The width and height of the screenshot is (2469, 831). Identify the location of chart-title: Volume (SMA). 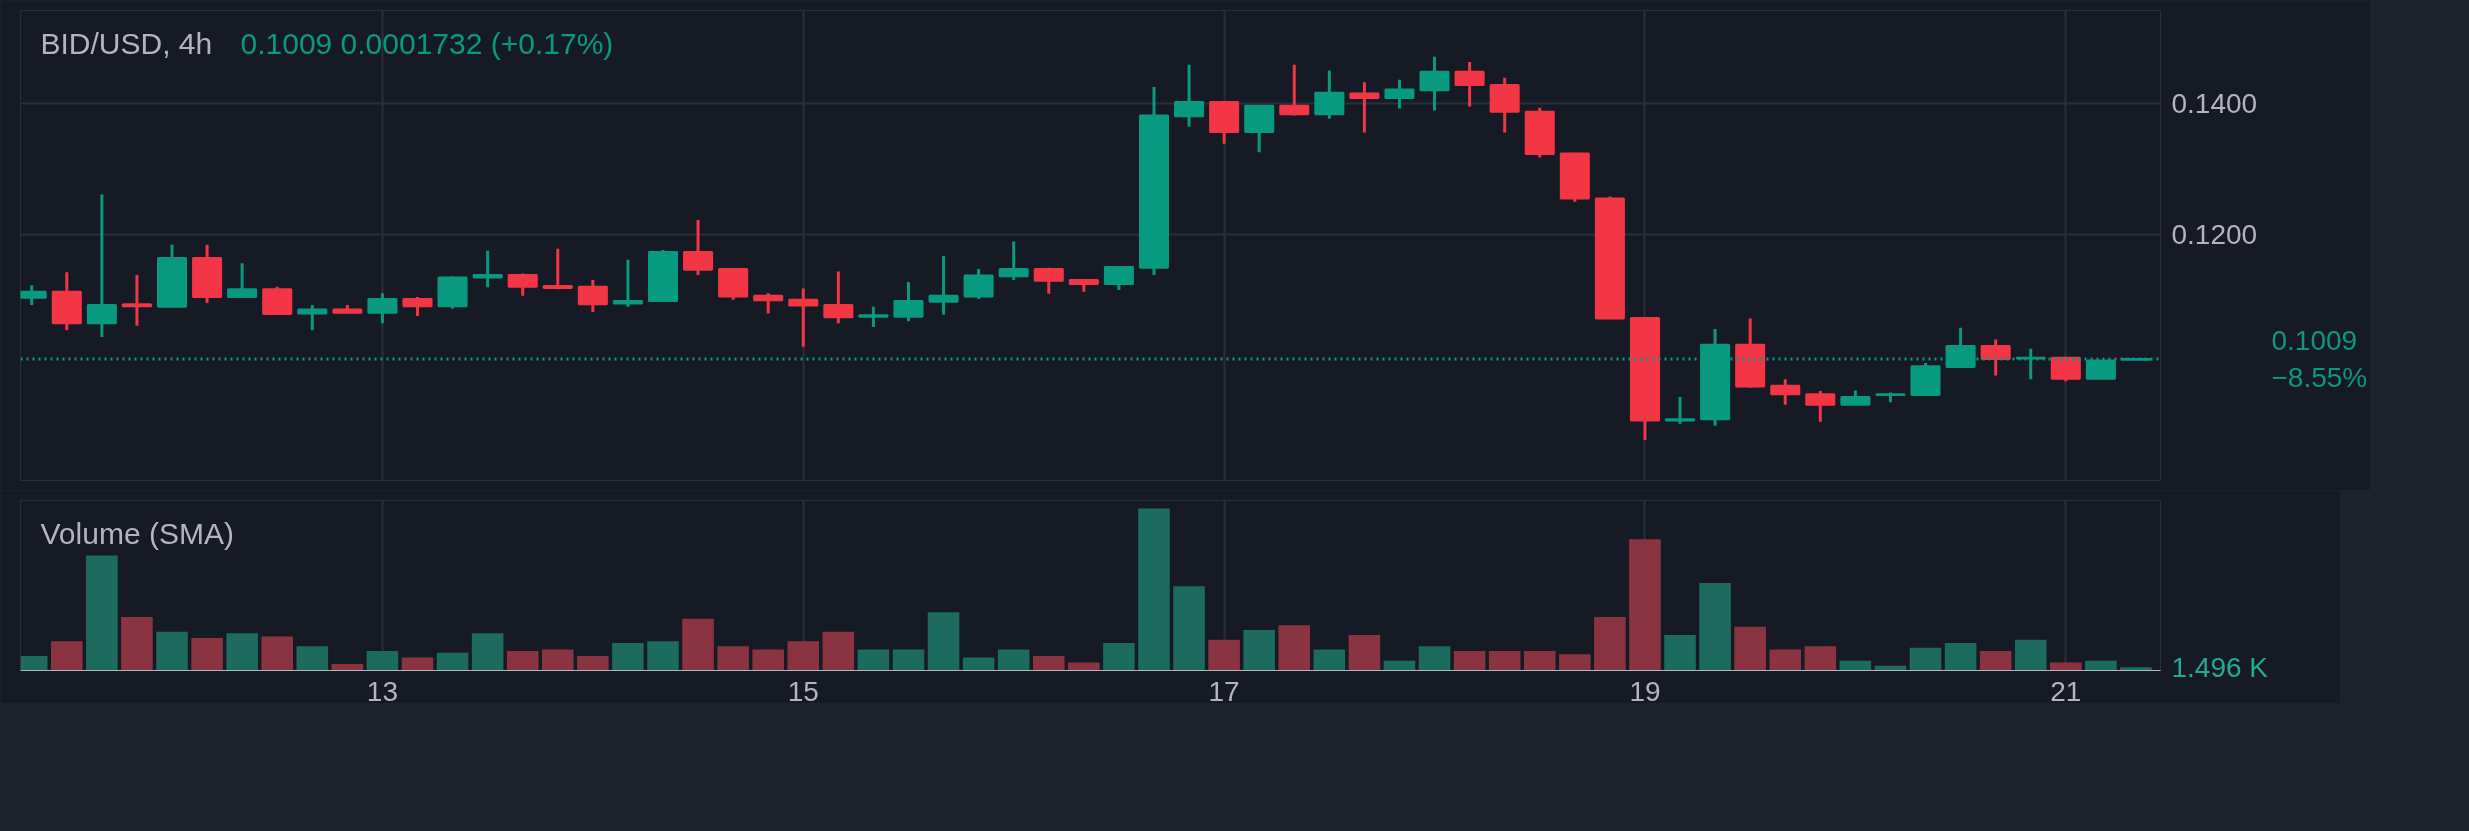
(137, 533).